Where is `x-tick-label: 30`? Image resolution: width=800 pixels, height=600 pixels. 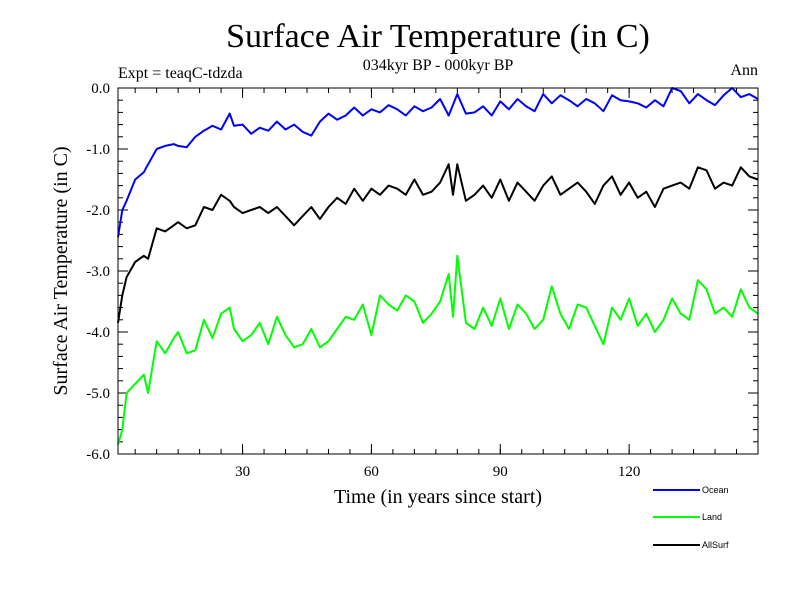
x-tick-label: 30 is located at coordinates (242, 472).